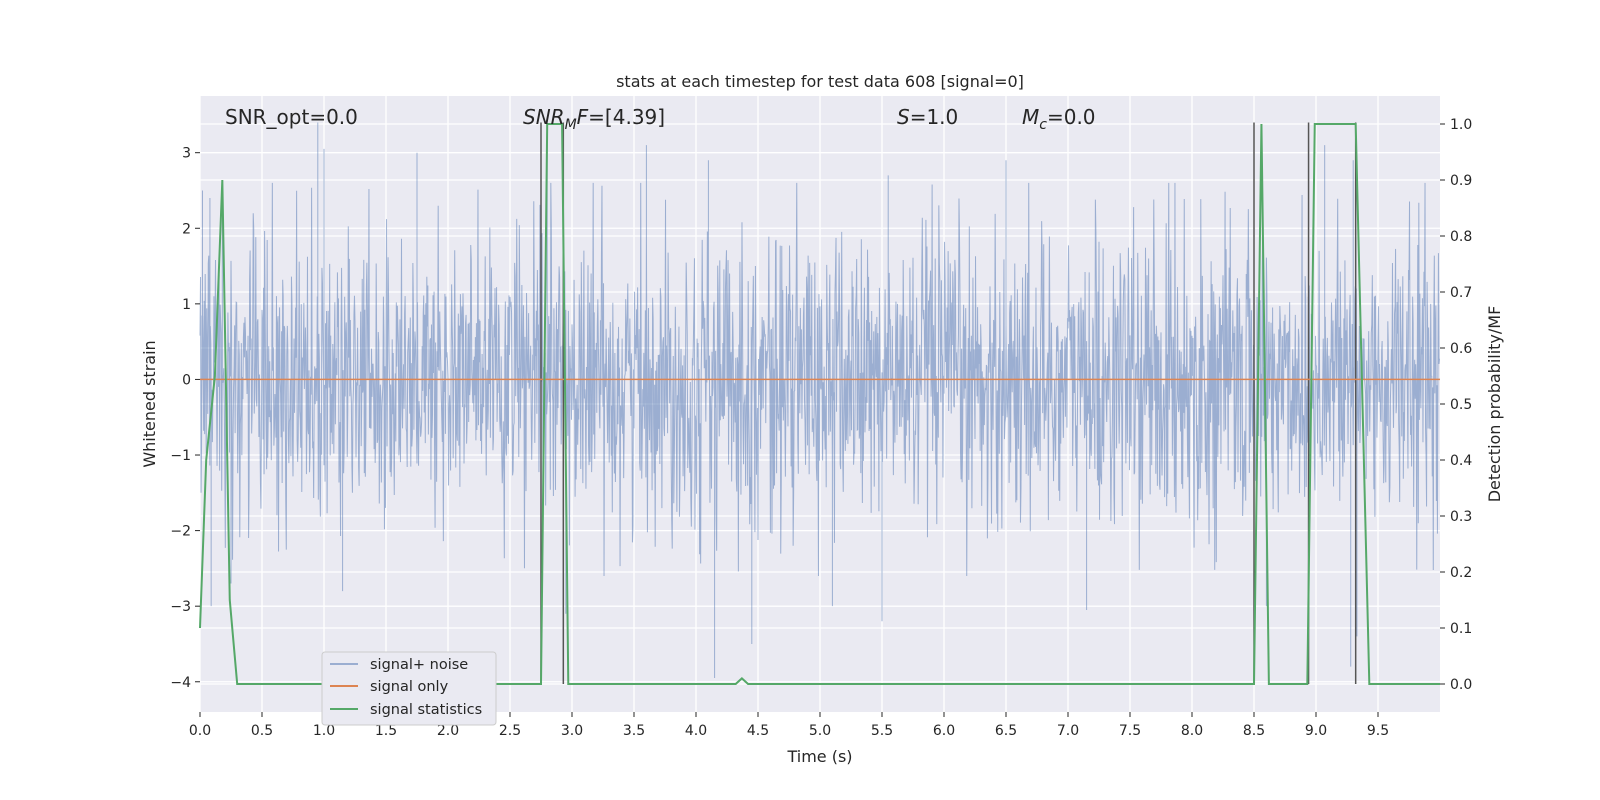 Image resolution: width=1600 pixels, height=800 pixels. I want to click on legend-label-signal-noise: signal+ noise, so click(419, 665).